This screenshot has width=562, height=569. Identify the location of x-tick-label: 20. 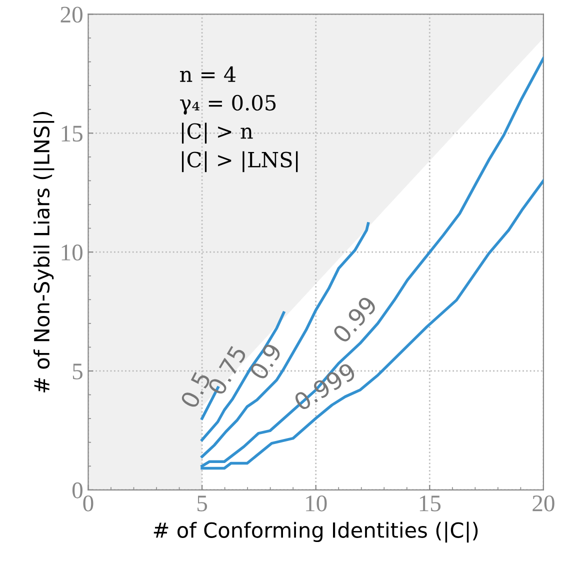
(543, 503).